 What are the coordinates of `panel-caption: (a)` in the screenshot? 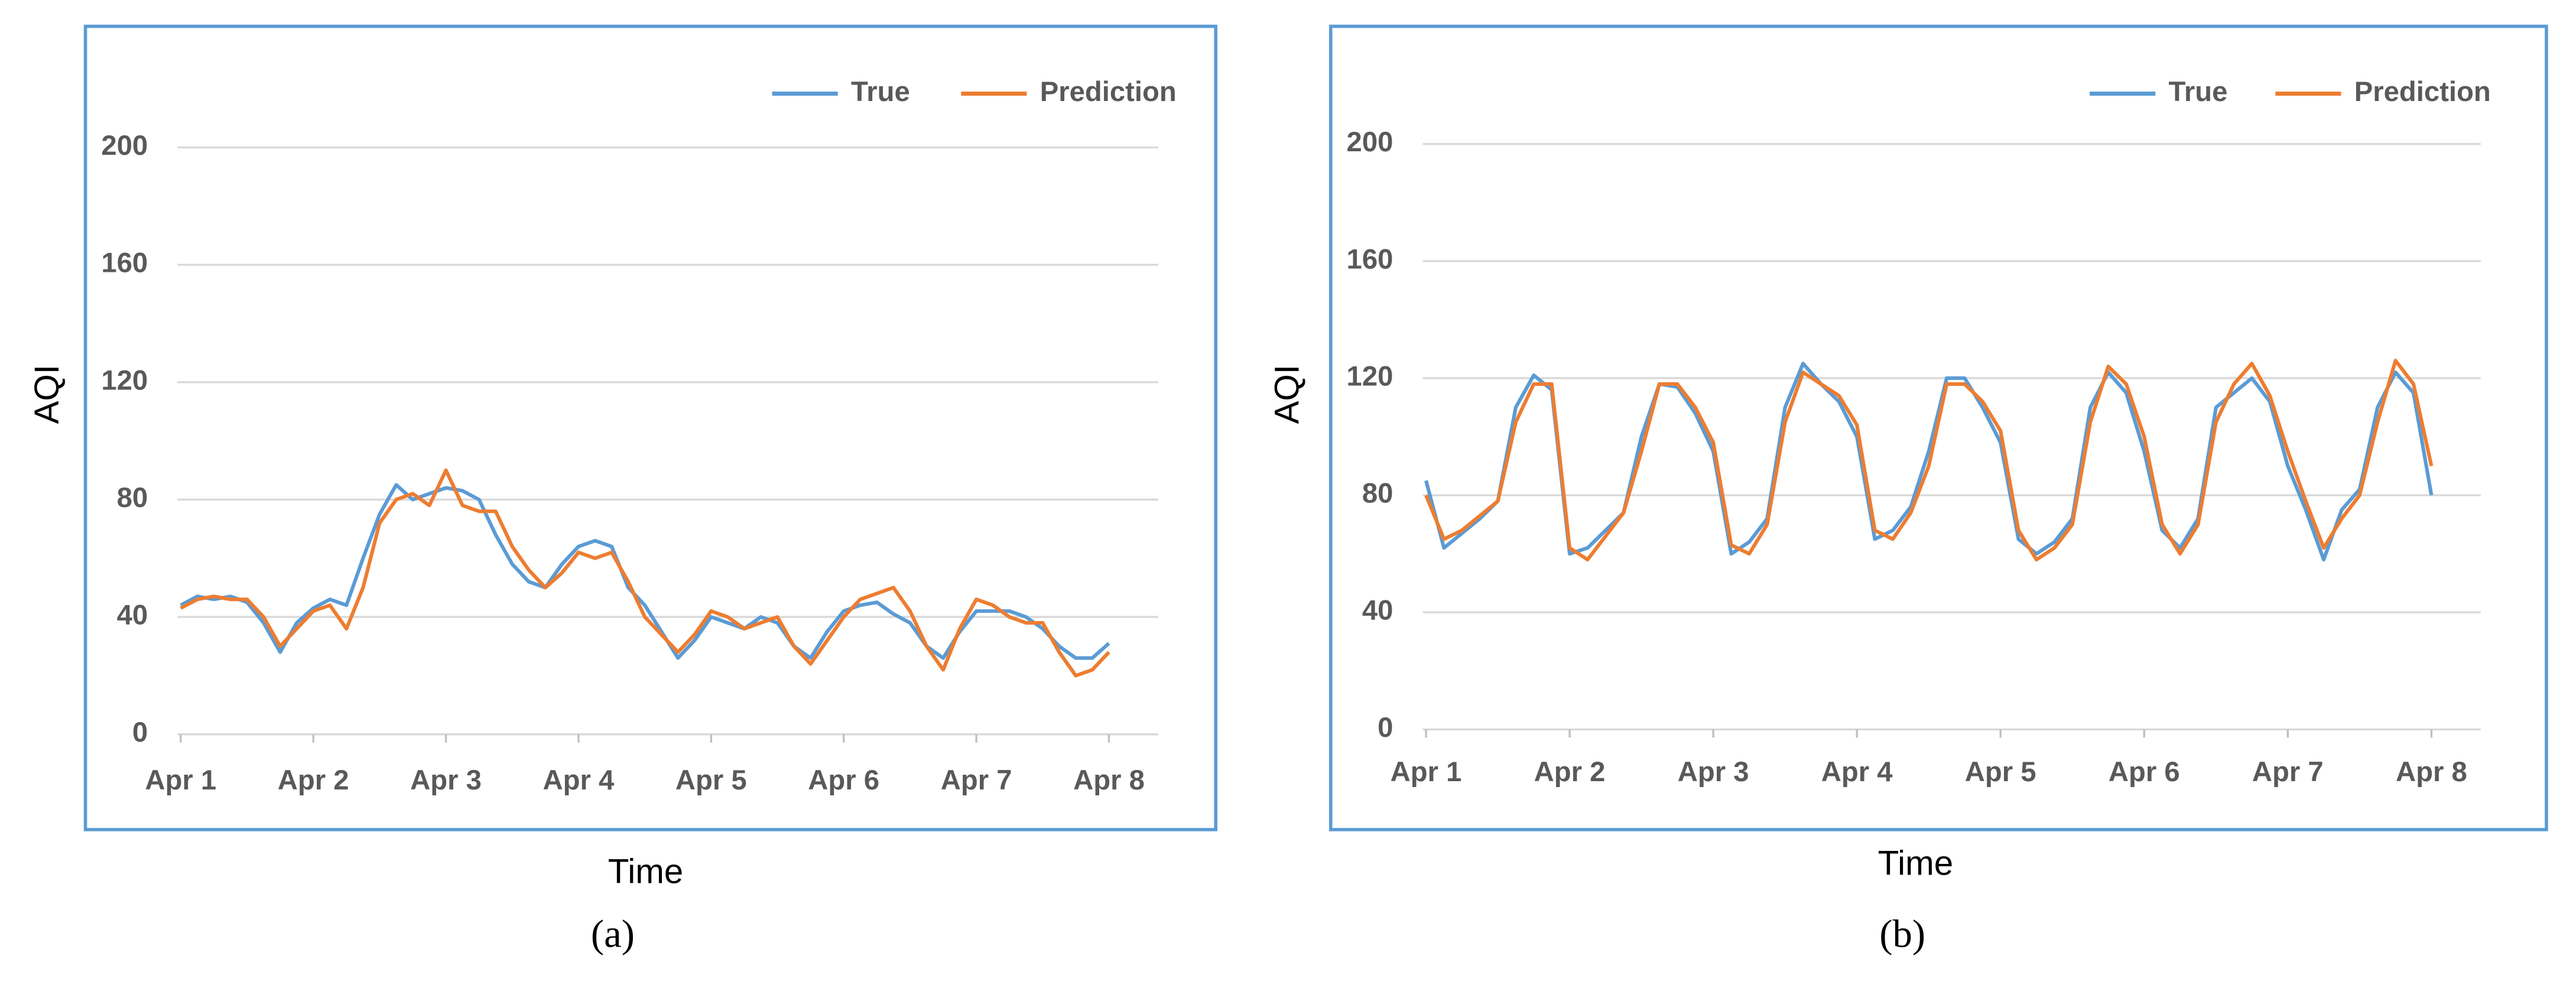 It's located at (613, 934).